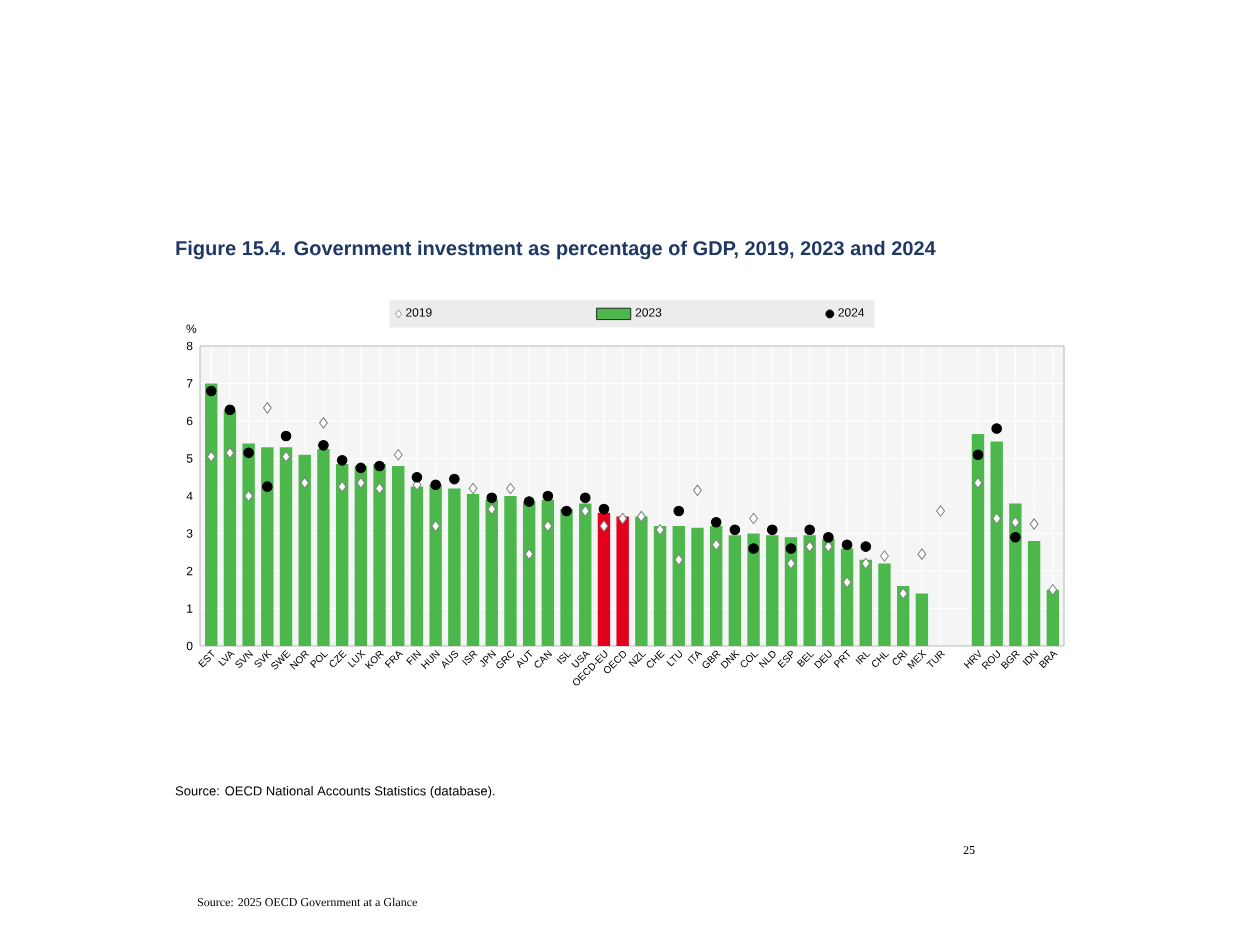 The height and width of the screenshot is (926, 1240). What do you see at coordinates (556, 250) in the screenshot?
I see `chart-title: Figure 15.4. Government investment as percentage of GDP, 2019, 2023 and 2024` at bounding box center [556, 250].